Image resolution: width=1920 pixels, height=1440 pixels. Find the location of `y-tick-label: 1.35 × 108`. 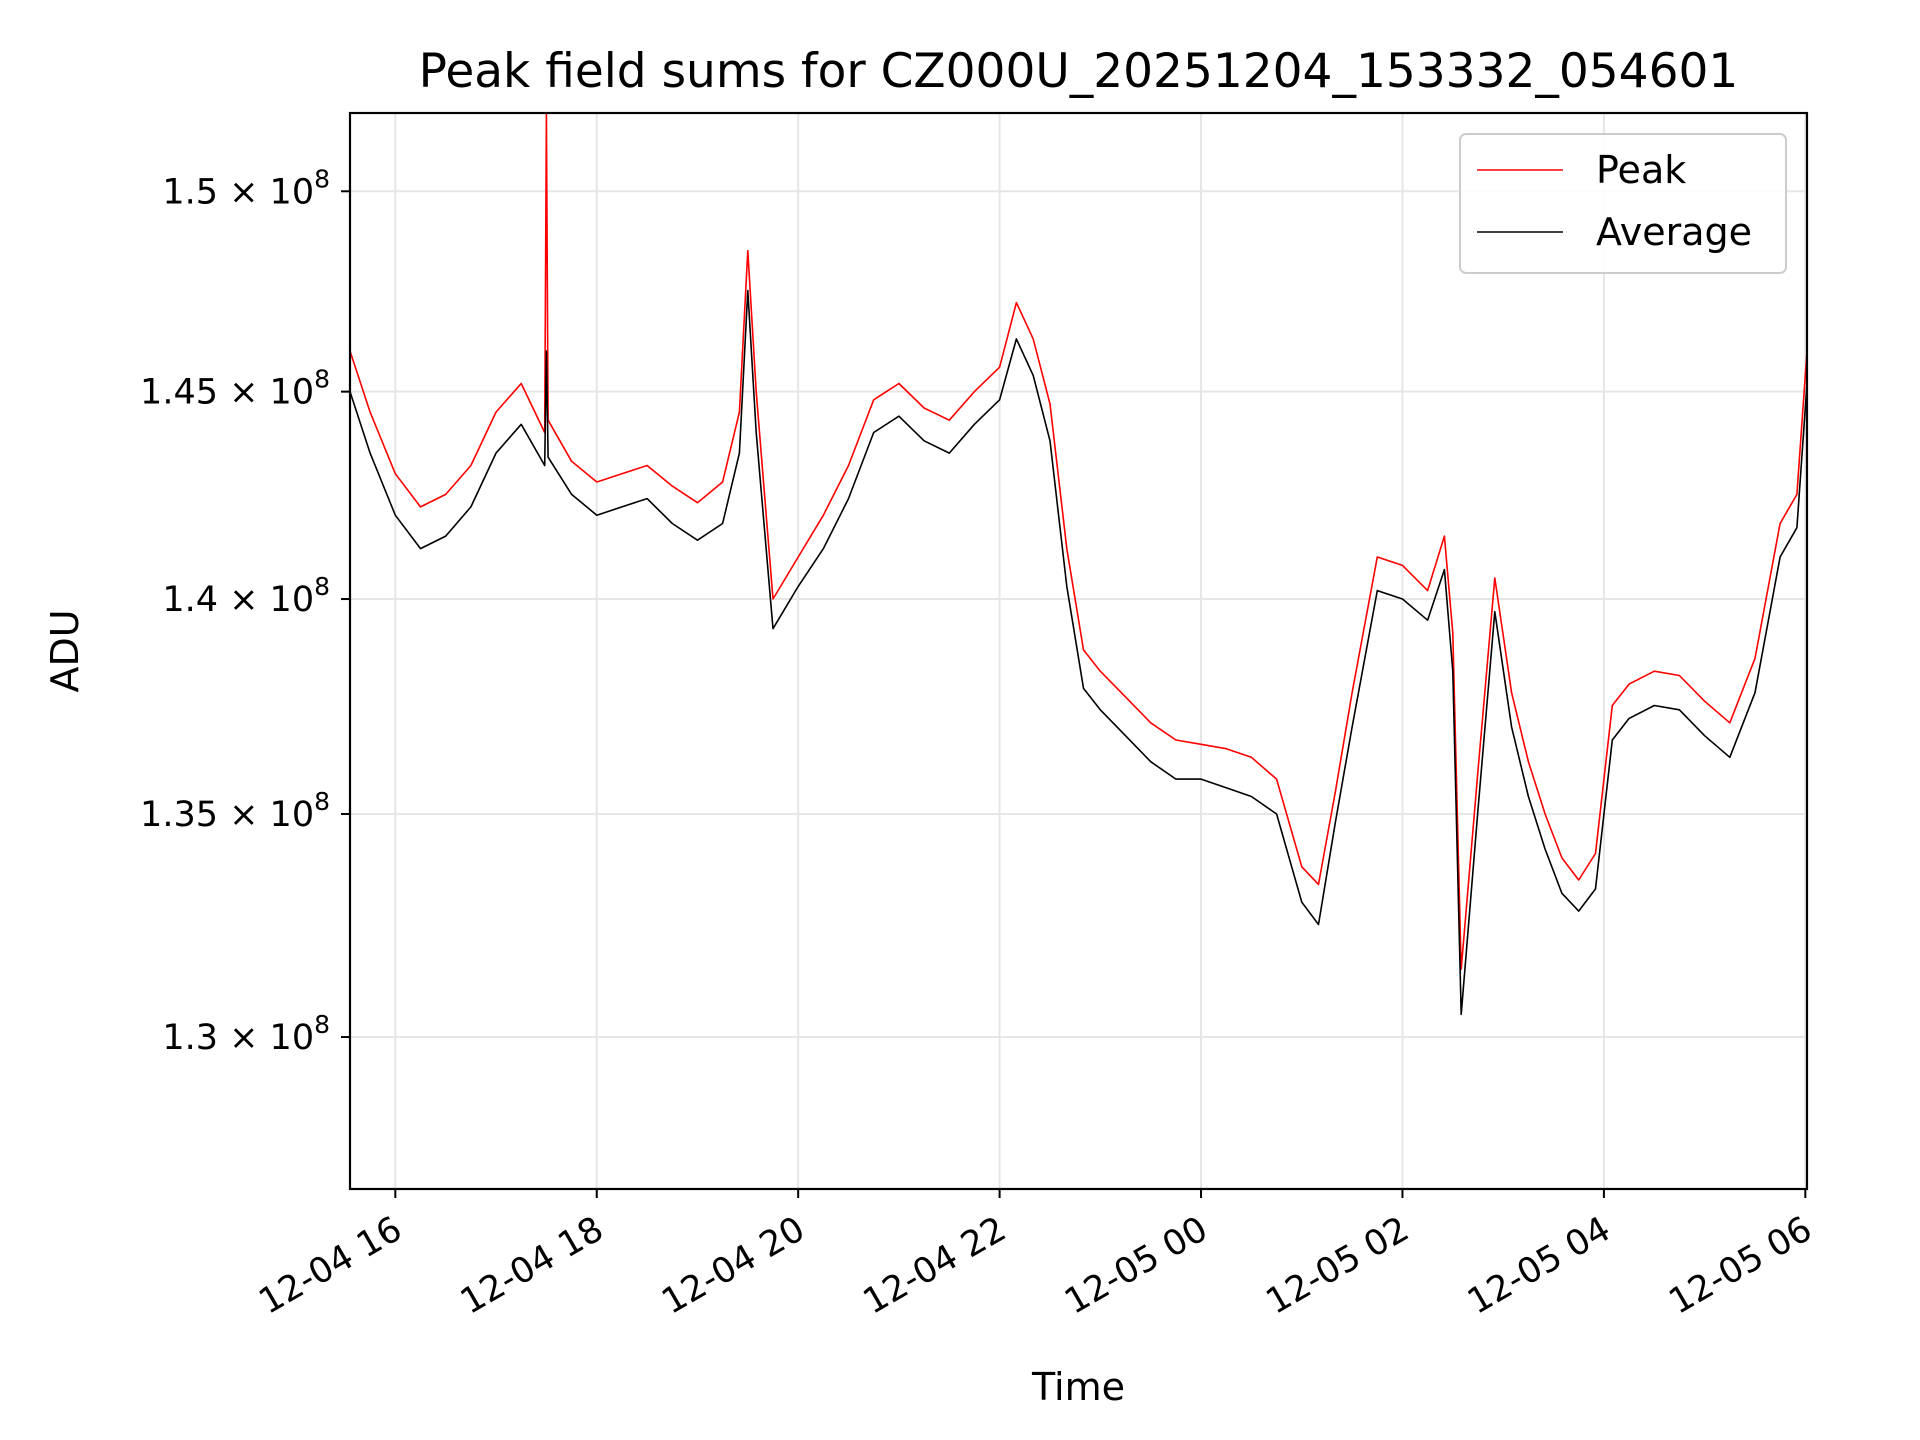

y-tick-label: 1.35 × 108 is located at coordinates (235, 811).